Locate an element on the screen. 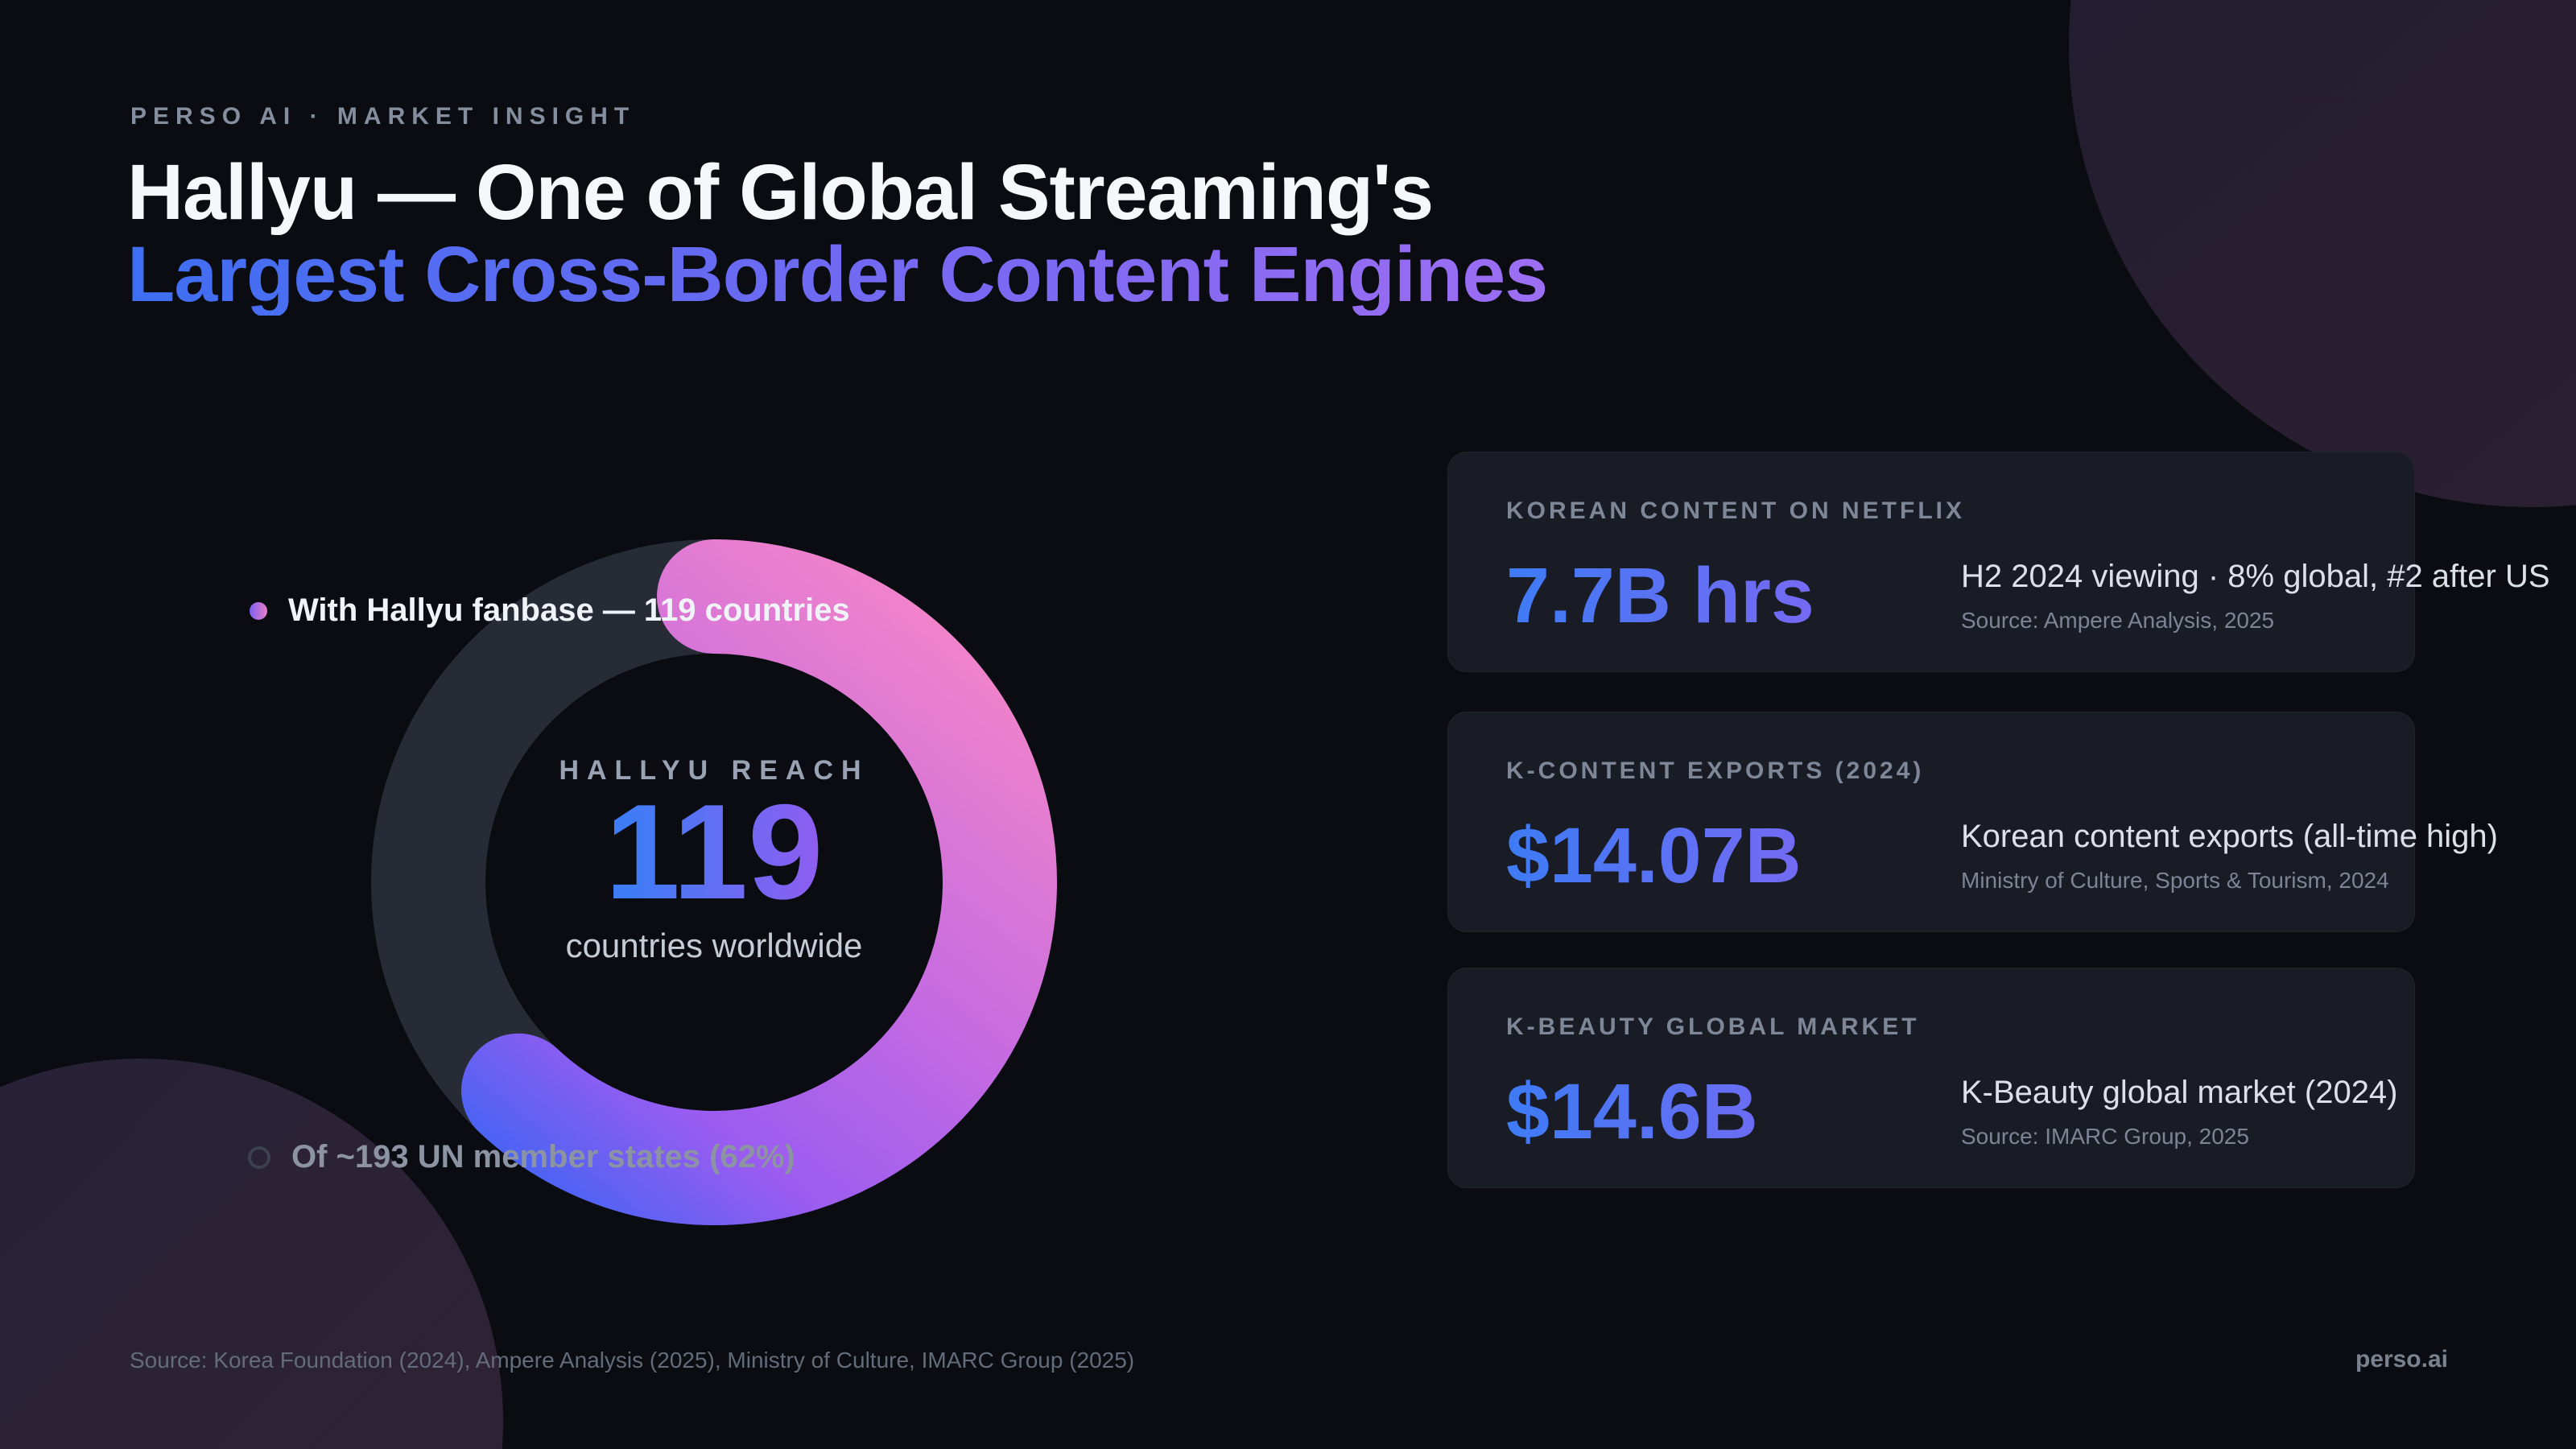  donut-center-value: 119 is located at coordinates (714, 851).